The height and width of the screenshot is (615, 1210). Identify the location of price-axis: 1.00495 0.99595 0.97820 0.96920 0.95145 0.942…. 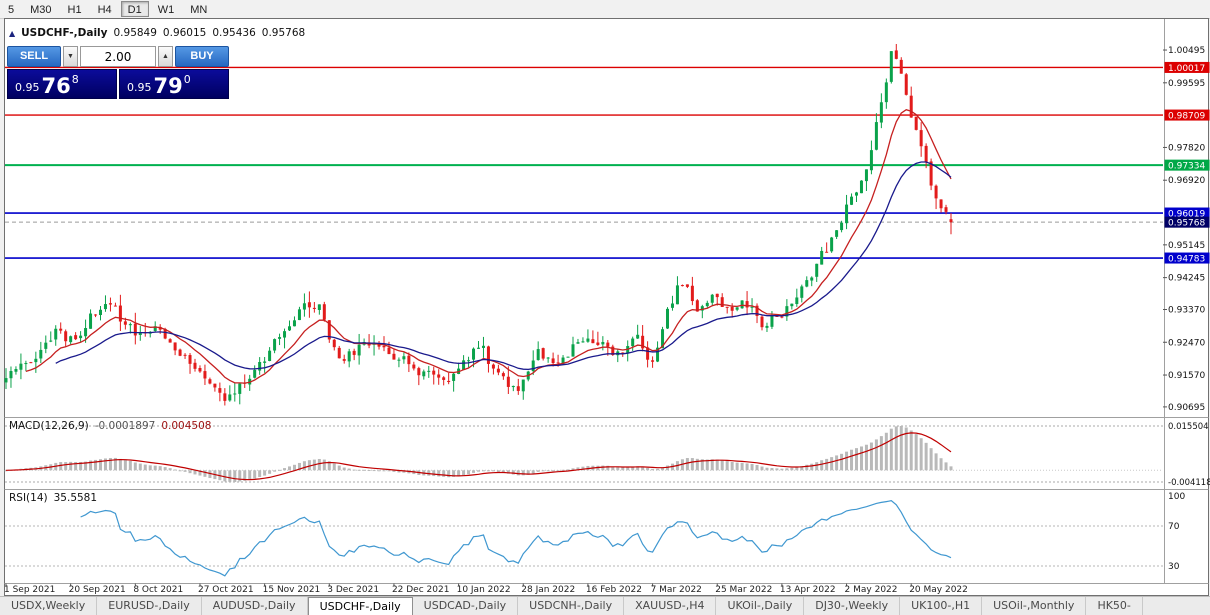
(1186, 229).